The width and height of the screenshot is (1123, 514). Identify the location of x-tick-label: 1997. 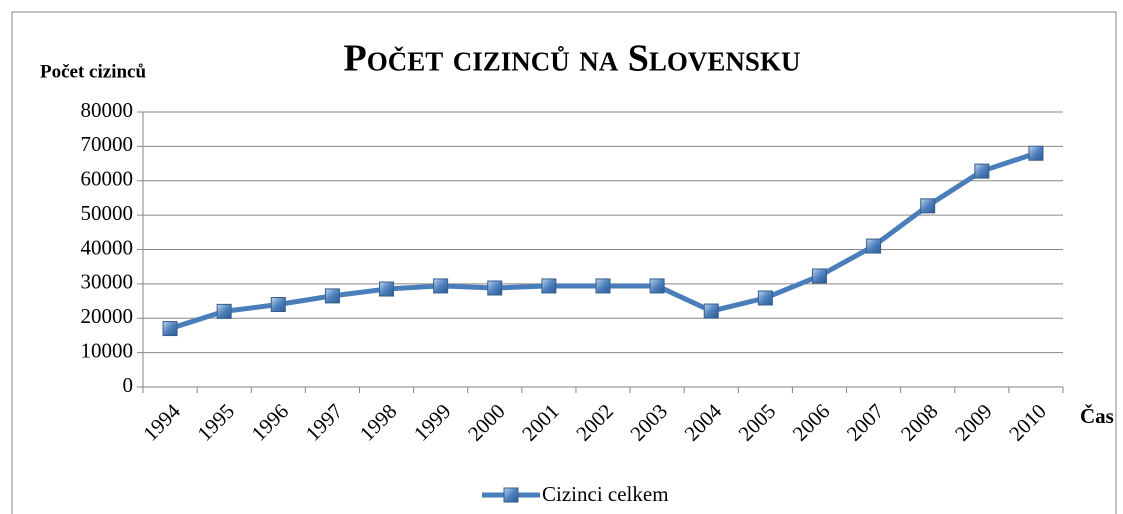
(324, 422).